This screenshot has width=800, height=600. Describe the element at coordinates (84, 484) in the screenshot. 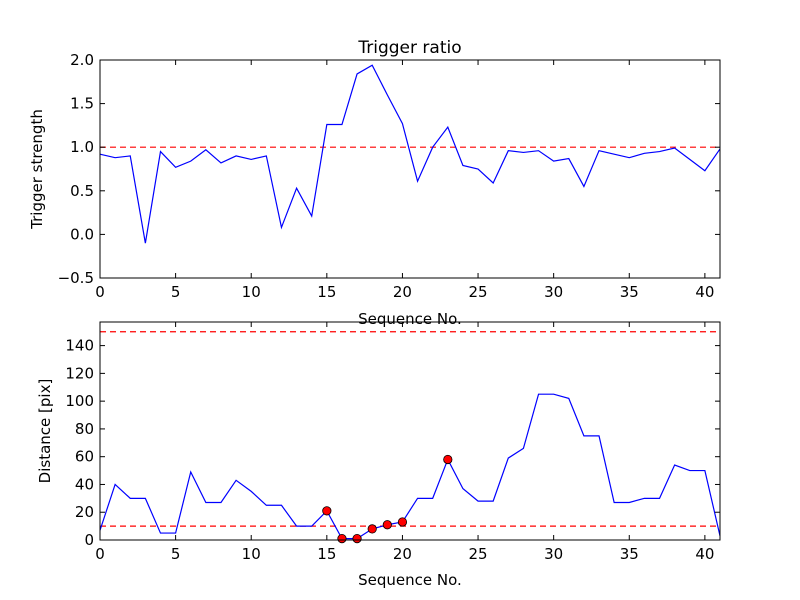

I see `bottom-ytick-label: 40` at that location.